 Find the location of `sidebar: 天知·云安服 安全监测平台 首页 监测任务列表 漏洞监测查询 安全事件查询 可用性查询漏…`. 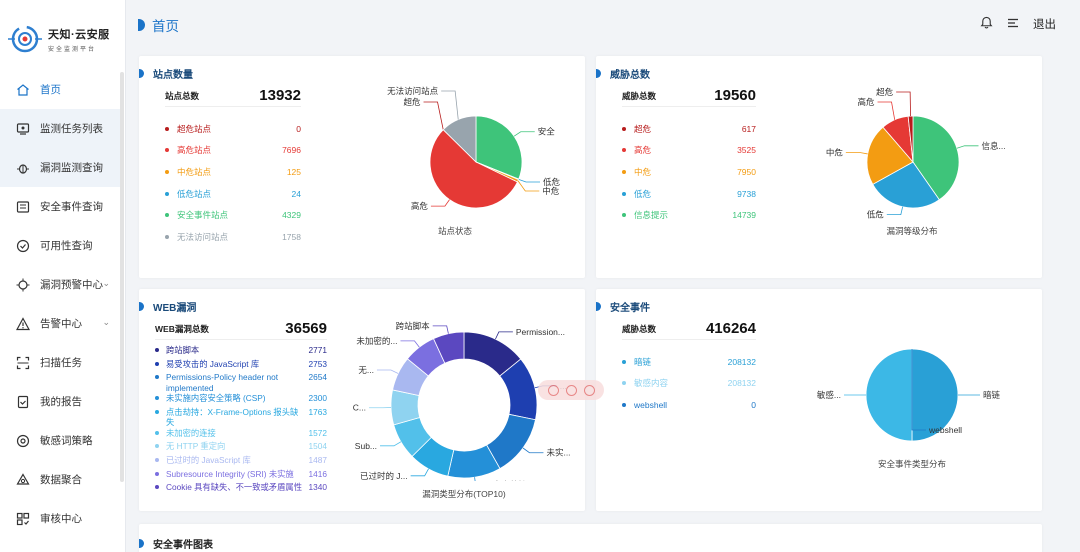

sidebar: 天知·云安服 安全监测平台 首页 监测任务列表 漏洞监测查询 安全事件查询 可用性查询漏… is located at coordinates (63, 276).